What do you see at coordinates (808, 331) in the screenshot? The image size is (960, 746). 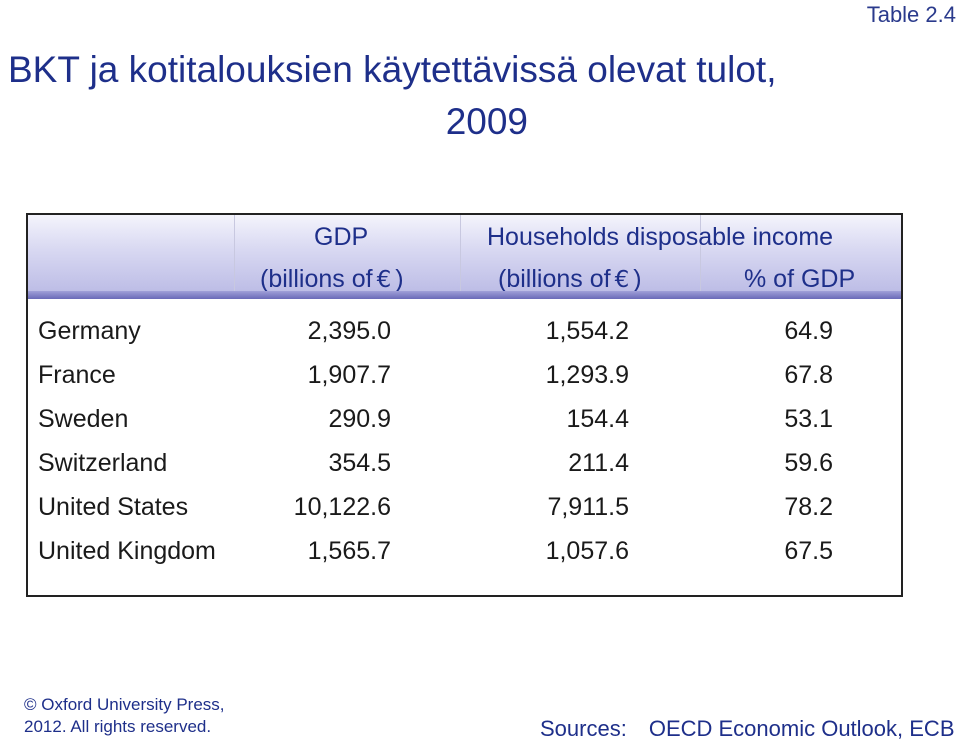 I see `pct-cell: 64.9` at bounding box center [808, 331].